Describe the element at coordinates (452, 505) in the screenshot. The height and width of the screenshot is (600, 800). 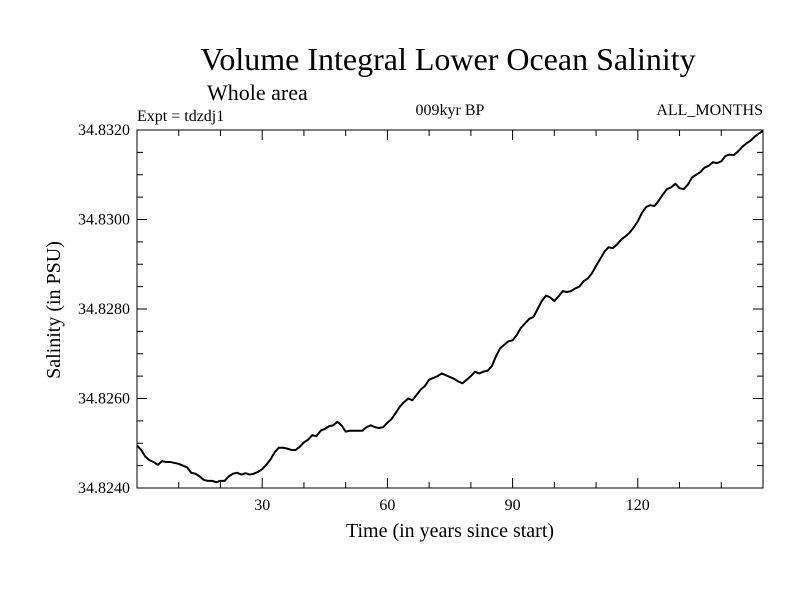
I see `x-tick-labels: 30 60 90 120` at that location.